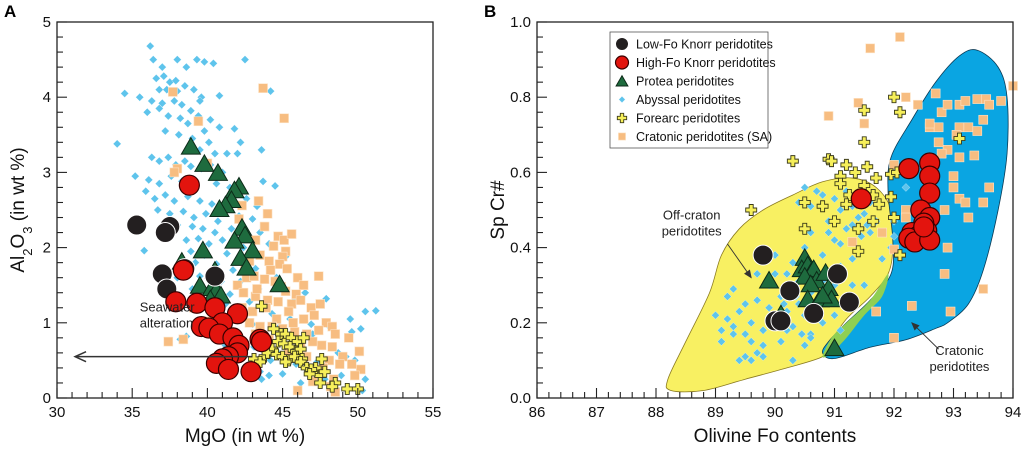 This screenshot has width=1024, height=450. Describe the element at coordinates (692, 214) in the screenshot. I see `annotation-text: Off-craton` at that location.